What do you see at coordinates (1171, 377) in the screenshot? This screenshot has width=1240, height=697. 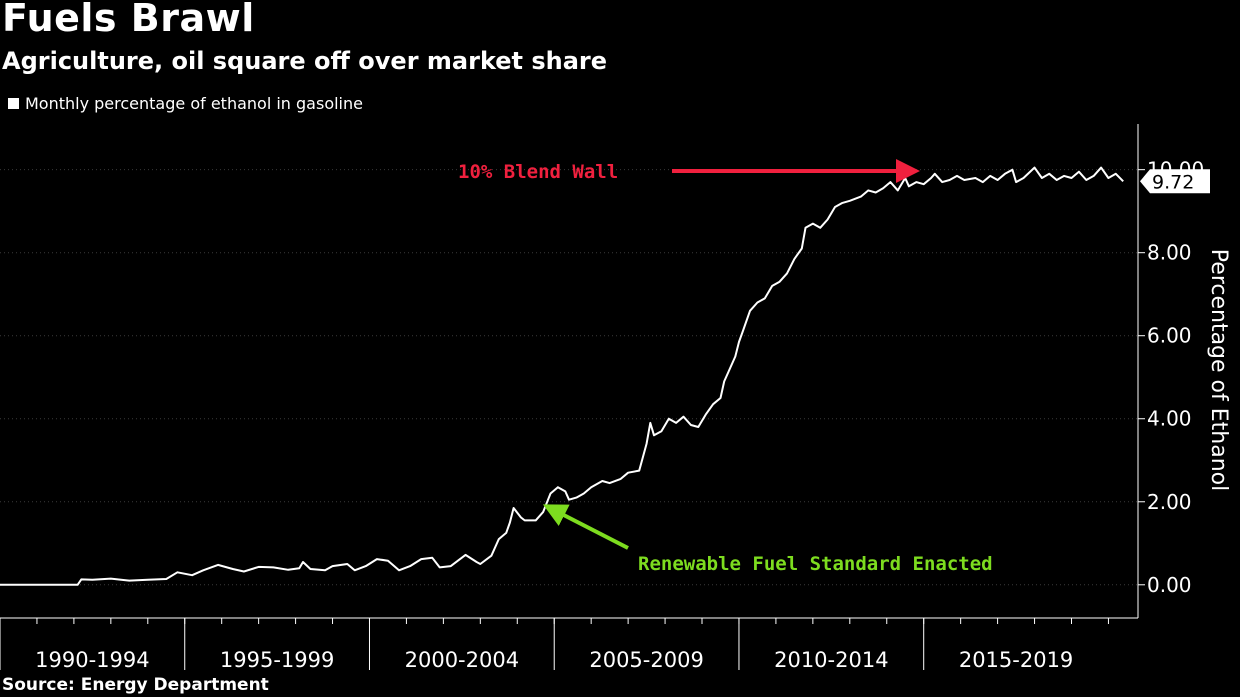 I see `y-axis-ticks: 0.002.004.006.008.0010.00` at bounding box center [1171, 377].